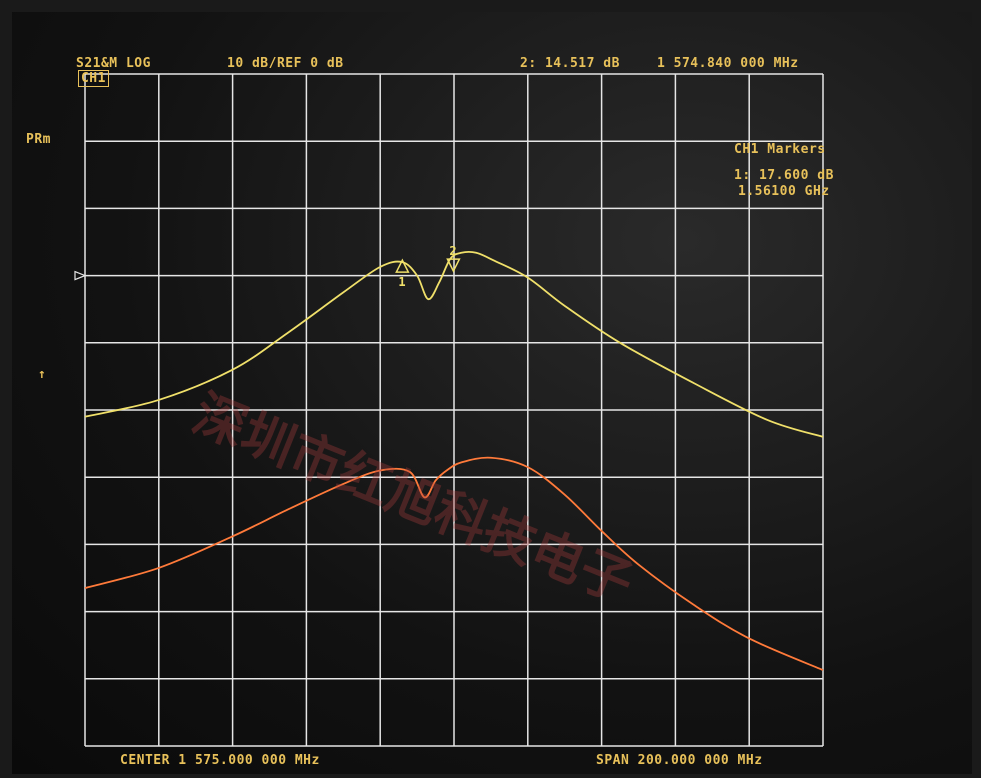 Image resolution: width=981 pixels, height=778 pixels. I want to click on marker-2-icon, so click(453, 265).